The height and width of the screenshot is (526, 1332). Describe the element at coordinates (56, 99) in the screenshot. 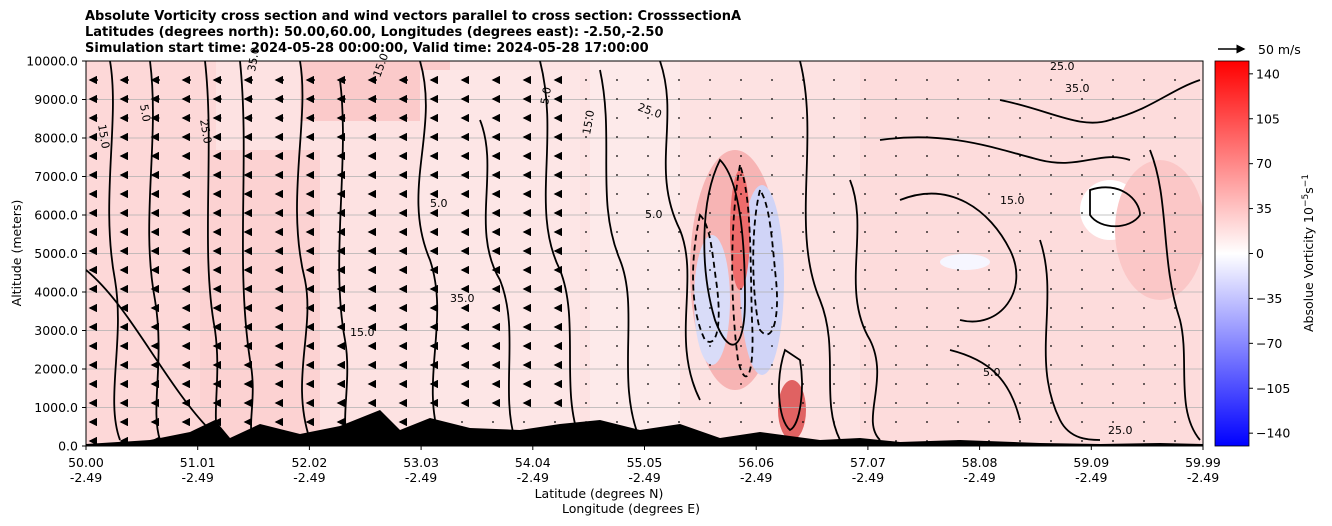

I see `y-tick-label: 9000.0` at that location.